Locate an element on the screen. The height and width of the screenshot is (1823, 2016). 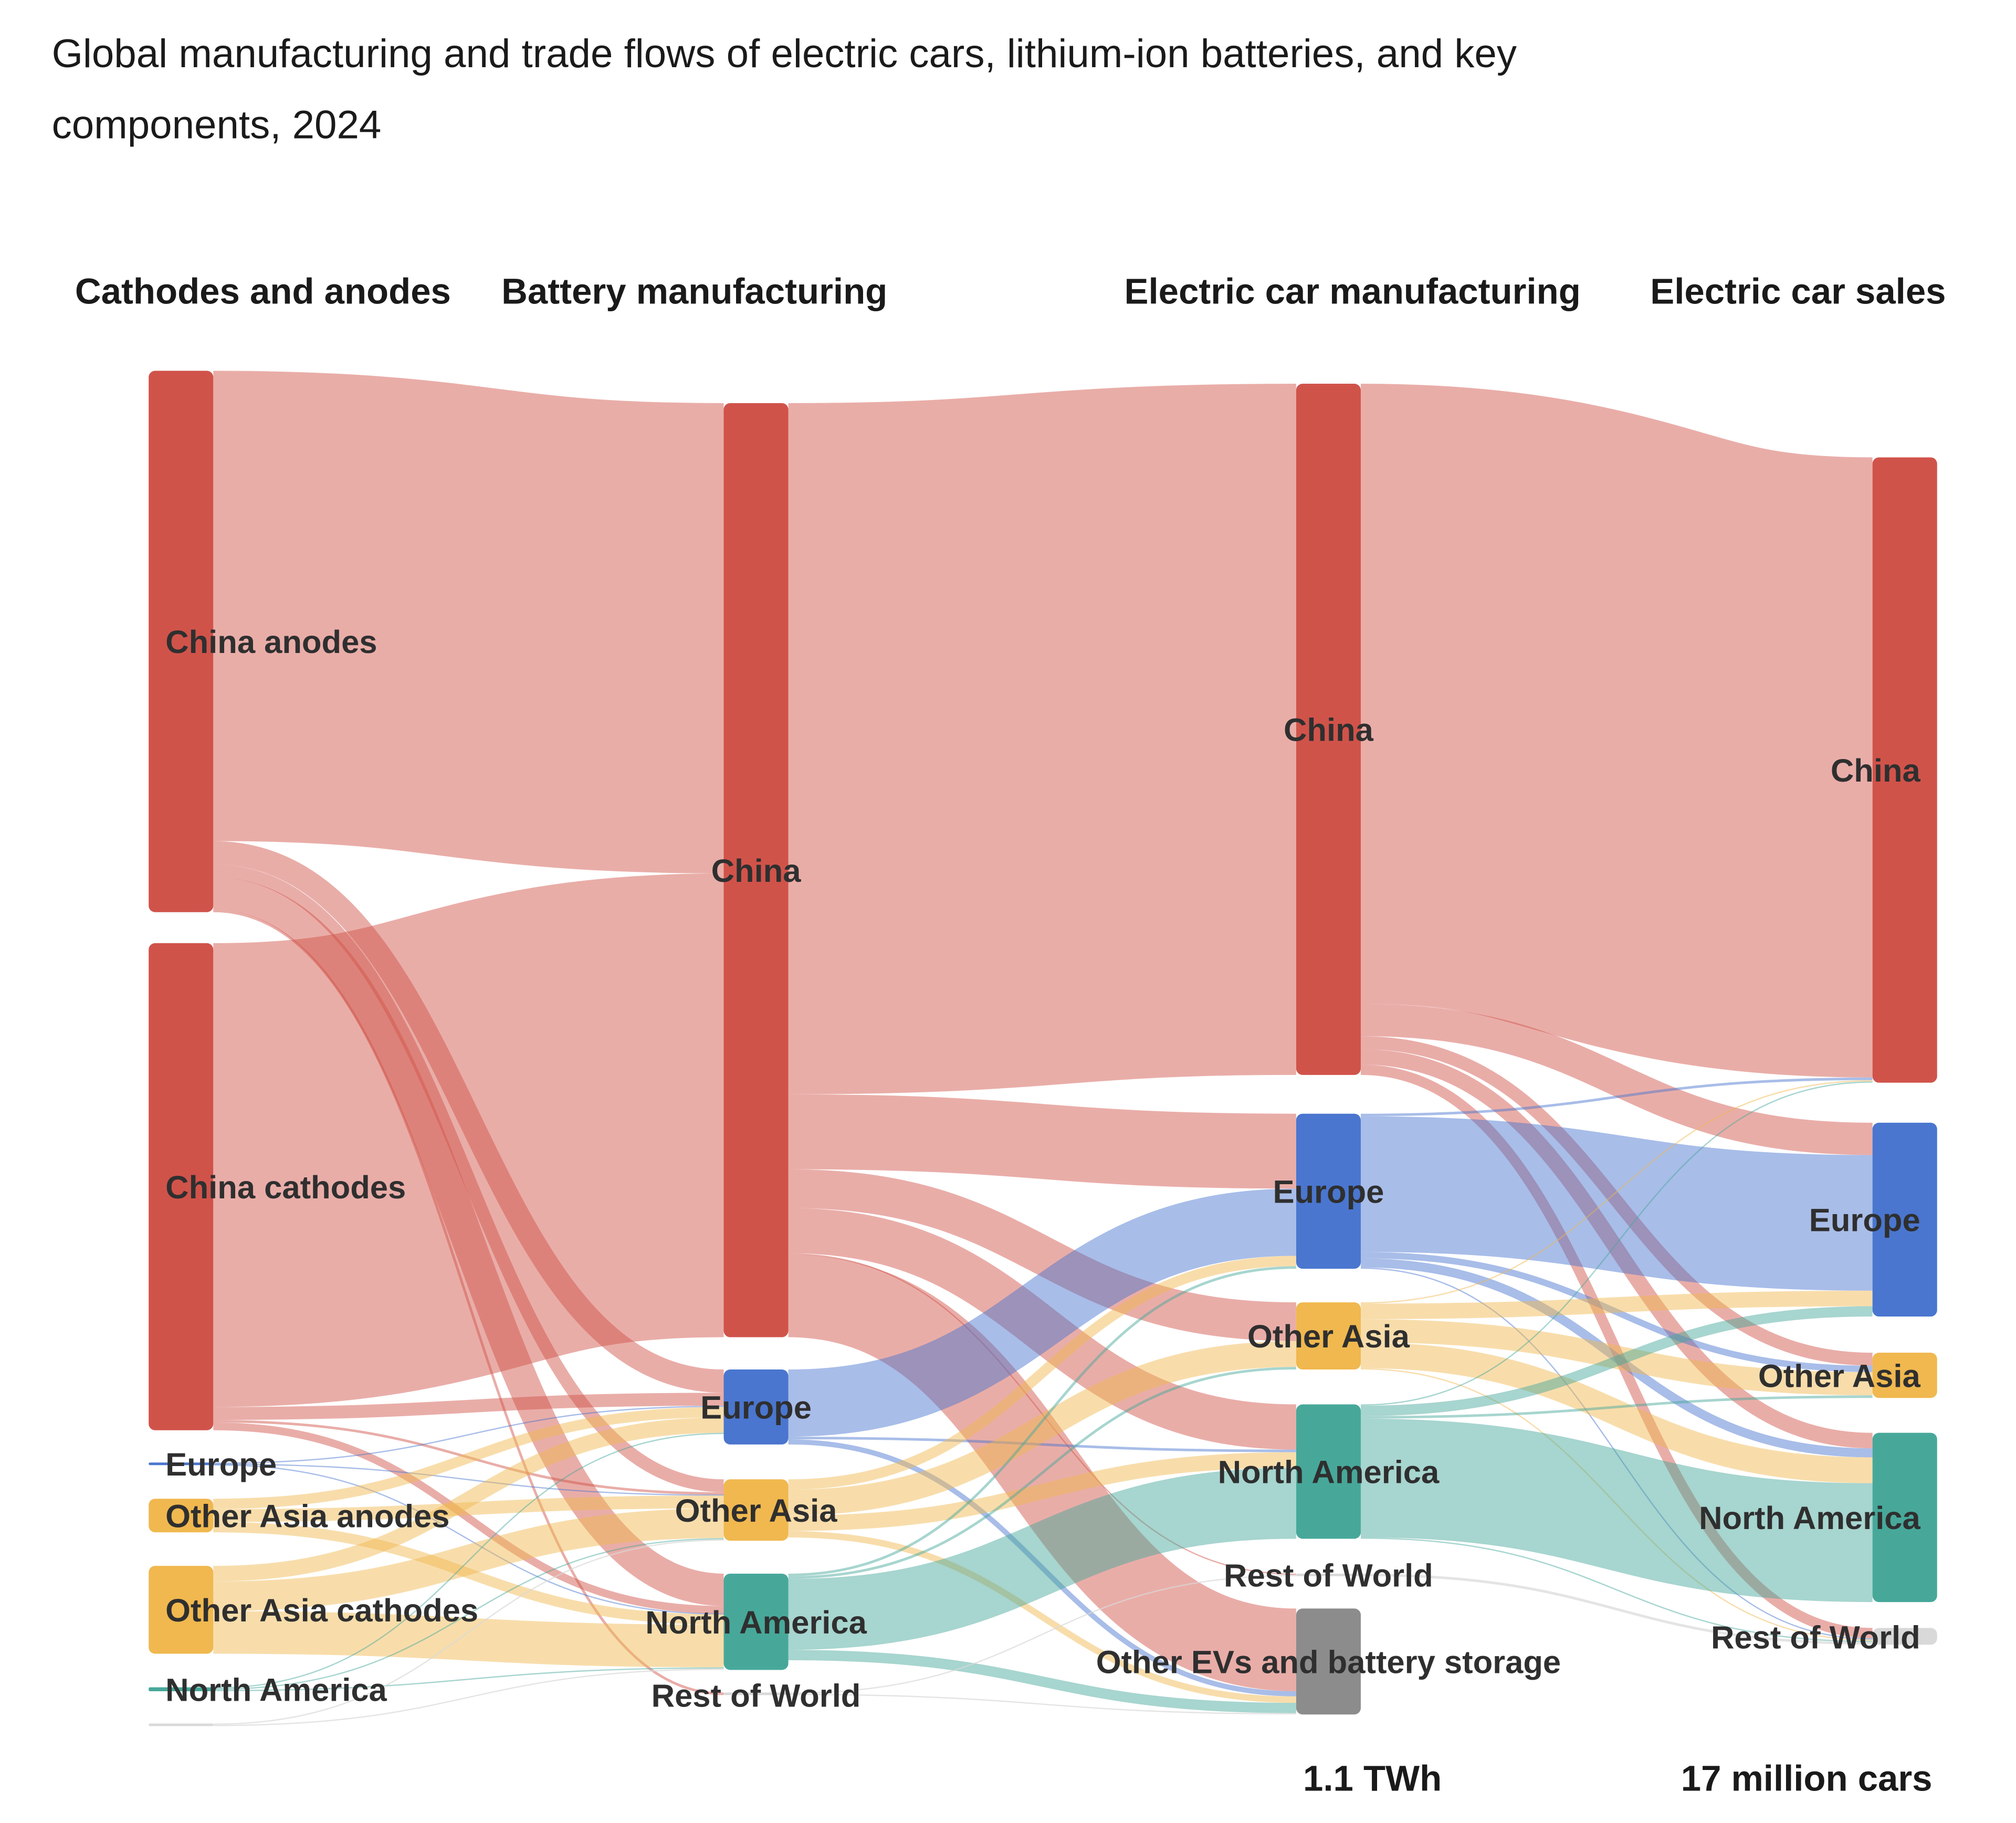
node-b_eu is located at coordinates (756, 1407).